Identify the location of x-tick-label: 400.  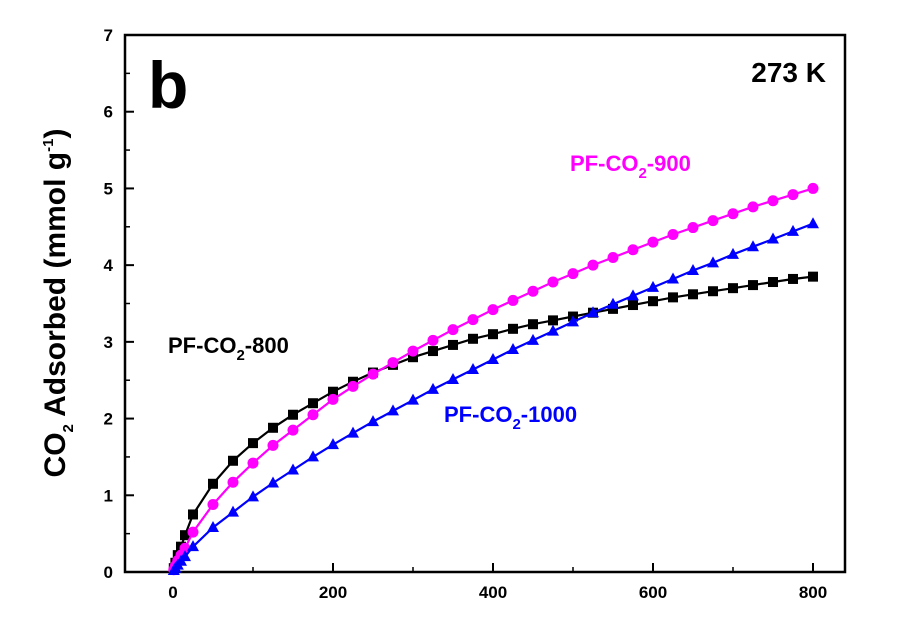
(493, 592).